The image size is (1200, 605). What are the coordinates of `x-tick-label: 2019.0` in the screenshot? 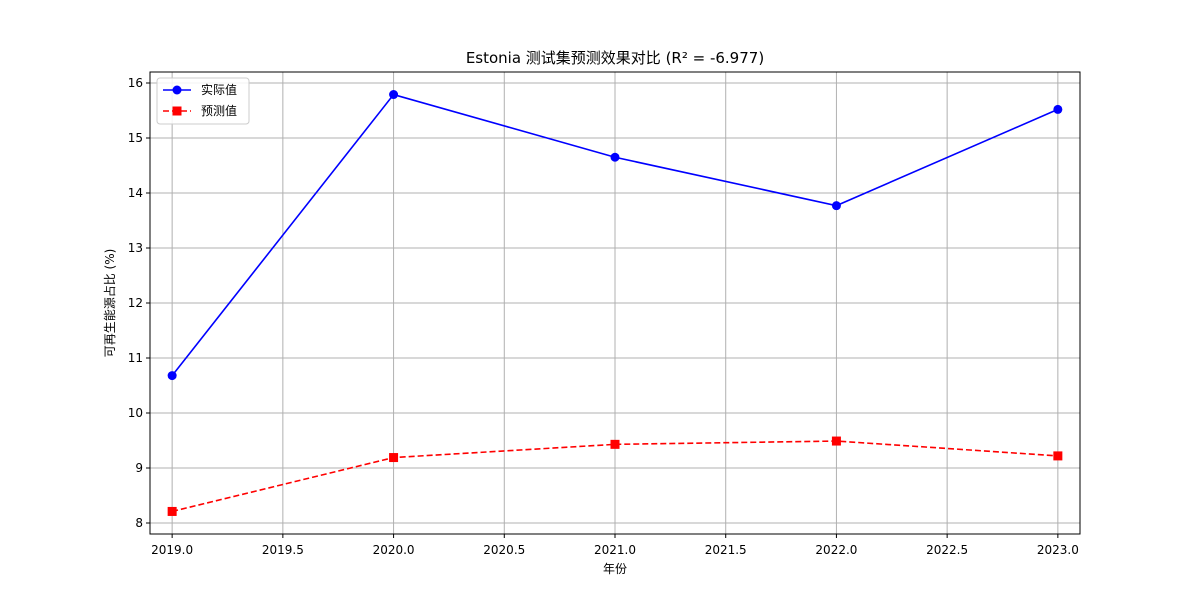 It's located at (172, 550).